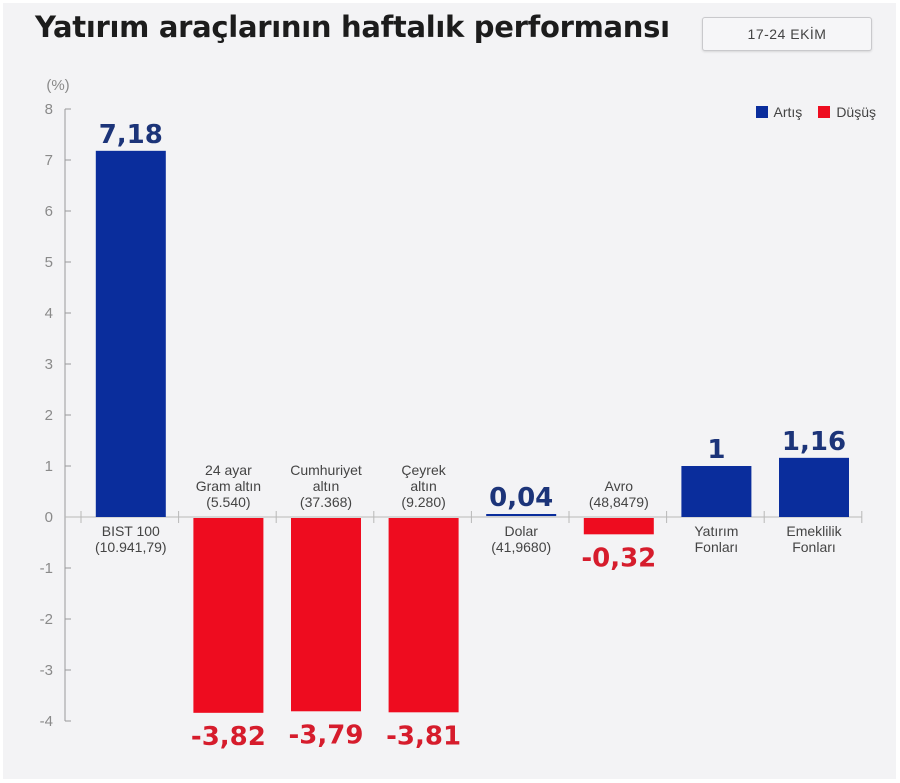 This screenshot has height=783, width=900. I want to click on category-label-line: Yatırım, so click(716, 531).